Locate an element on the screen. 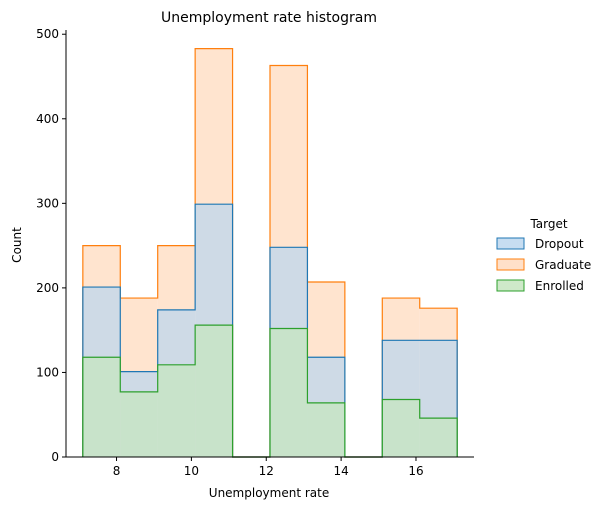 This screenshot has width=613, height=510. y-axis-label: Count is located at coordinates (17, 245).